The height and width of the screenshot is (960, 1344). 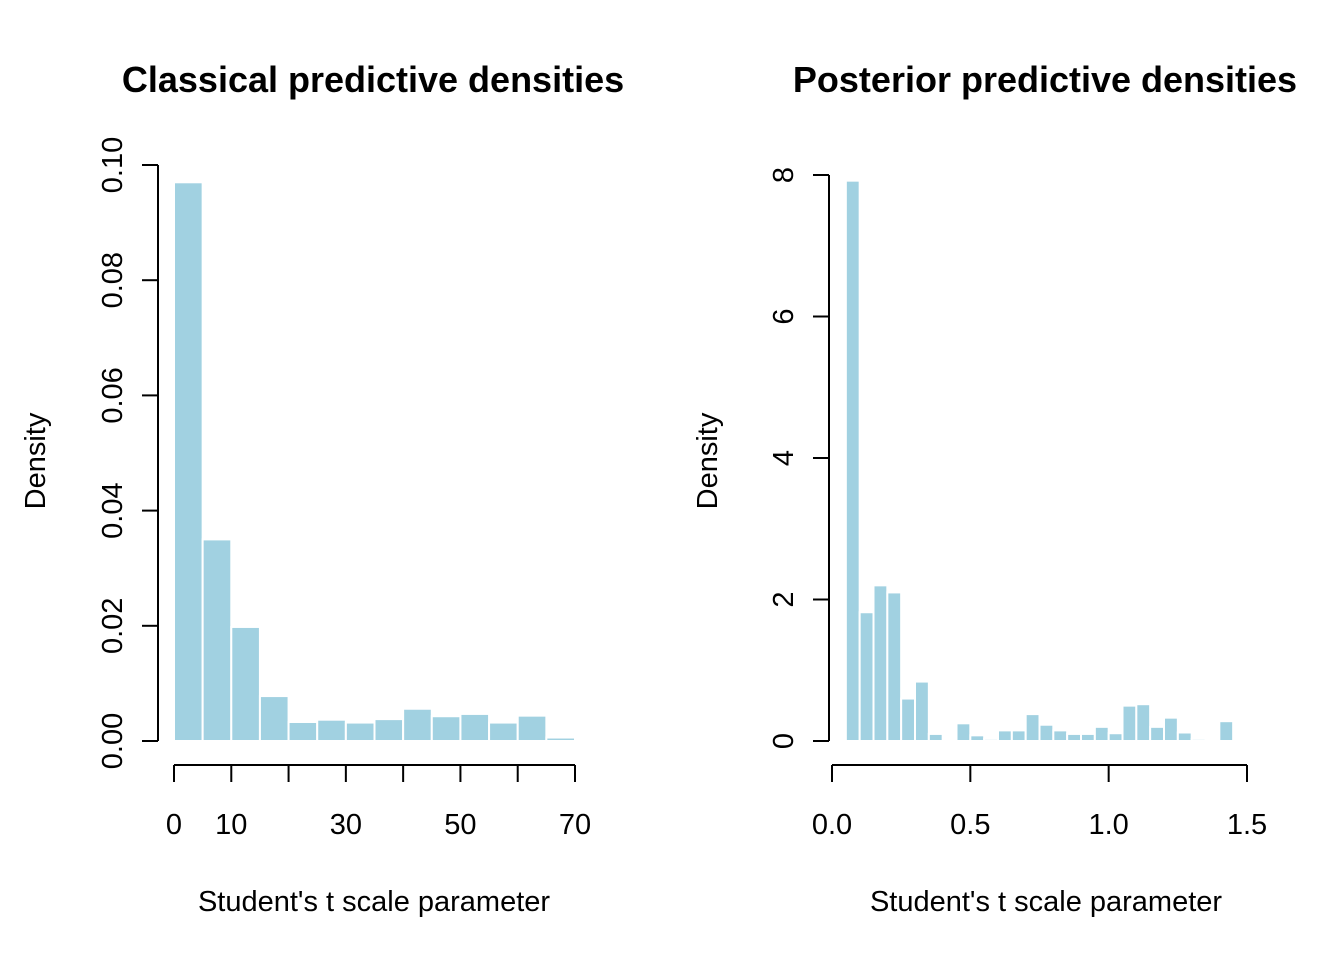 I want to click on y-tick-label: 6, so click(x=784, y=316).